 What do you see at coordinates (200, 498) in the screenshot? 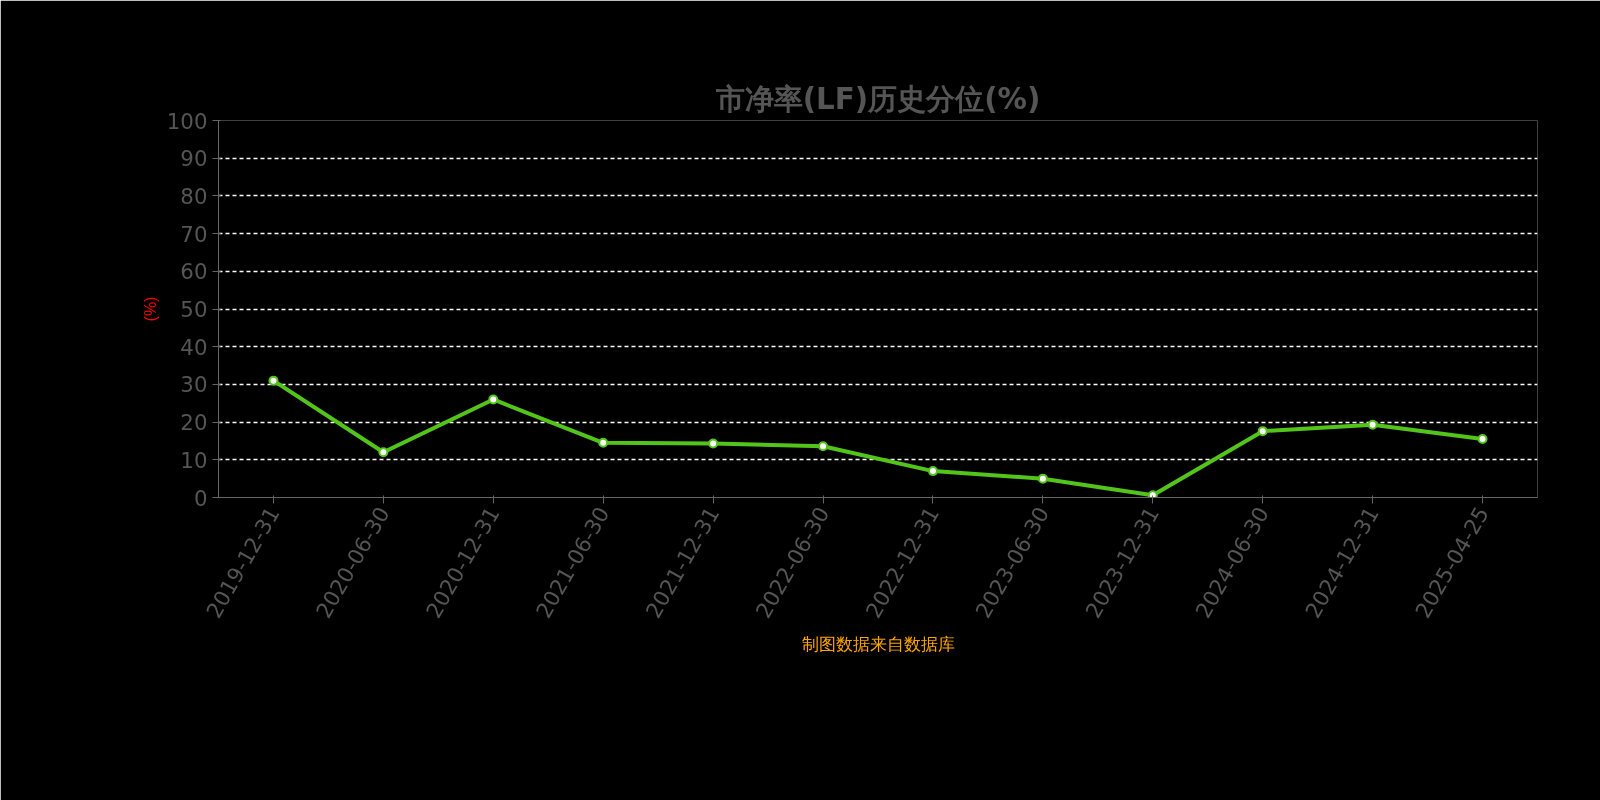
I see `y-tick-label: 0` at bounding box center [200, 498].